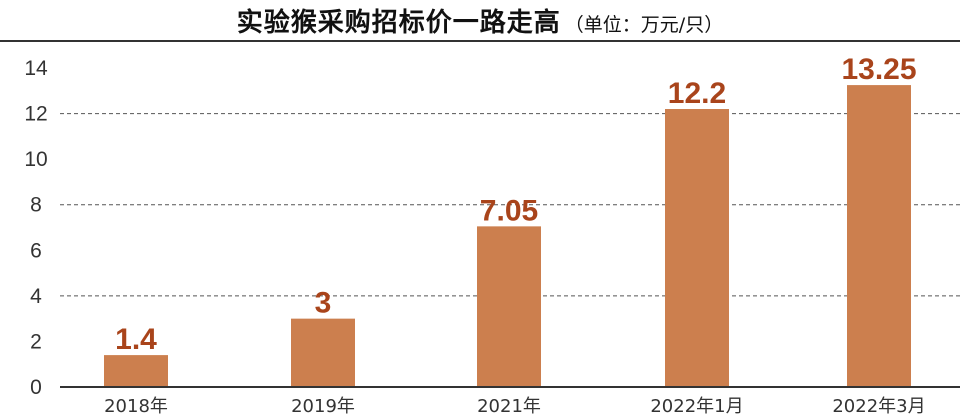 This screenshot has width=960, height=419. What do you see at coordinates (36, 205) in the screenshot?
I see `y-tick-label-8: 8` at bounding box center [36, 205].